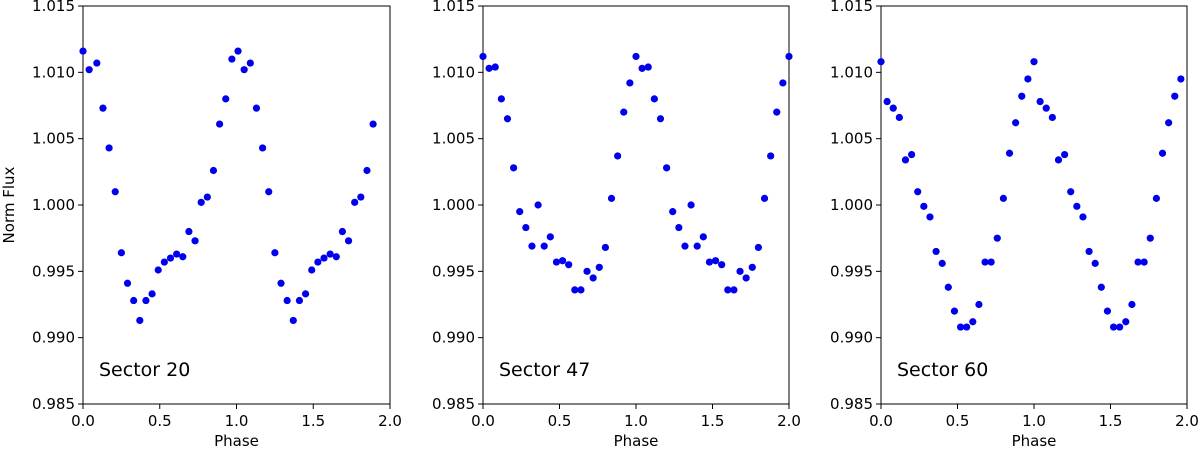 This screenshot has width=1200, height=453. Describe the element at coordinates (53, 271) in the screenshot. I see `y-tick-label: 0.995` at that location.